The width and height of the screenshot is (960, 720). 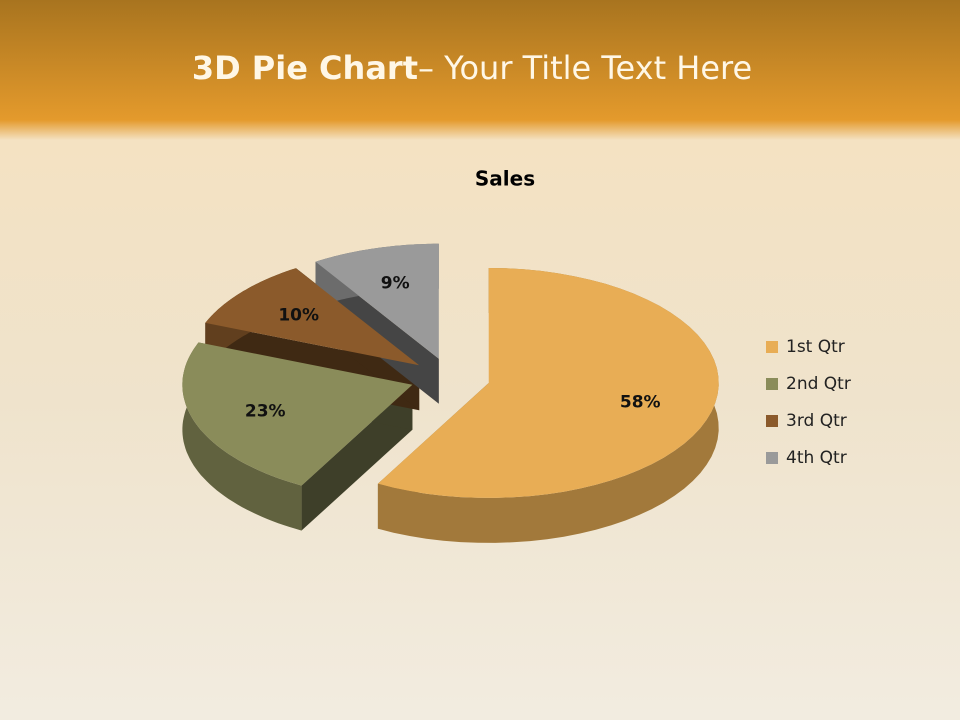 I want to click on legend-label: 4th Qtr, so click(x=816, y=458).